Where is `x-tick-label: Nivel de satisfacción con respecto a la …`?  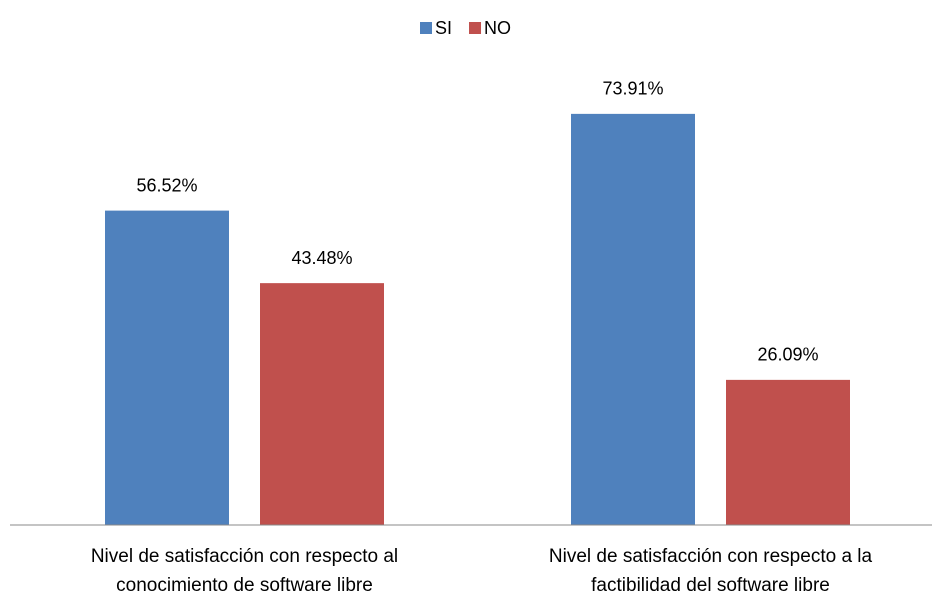
x-tick-label: Nivel de satisfacción con respecto a la … is located at coordinates (710, 571).